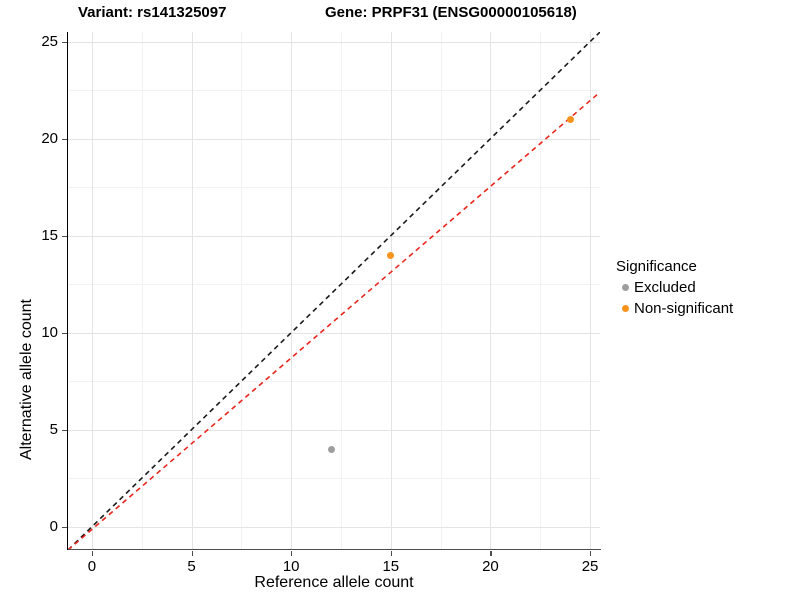  What do you see at coordinates (152, 12) in the screenshot?
I see `variant-title: Variant: rs141325097` at bounding box center [152, 12].